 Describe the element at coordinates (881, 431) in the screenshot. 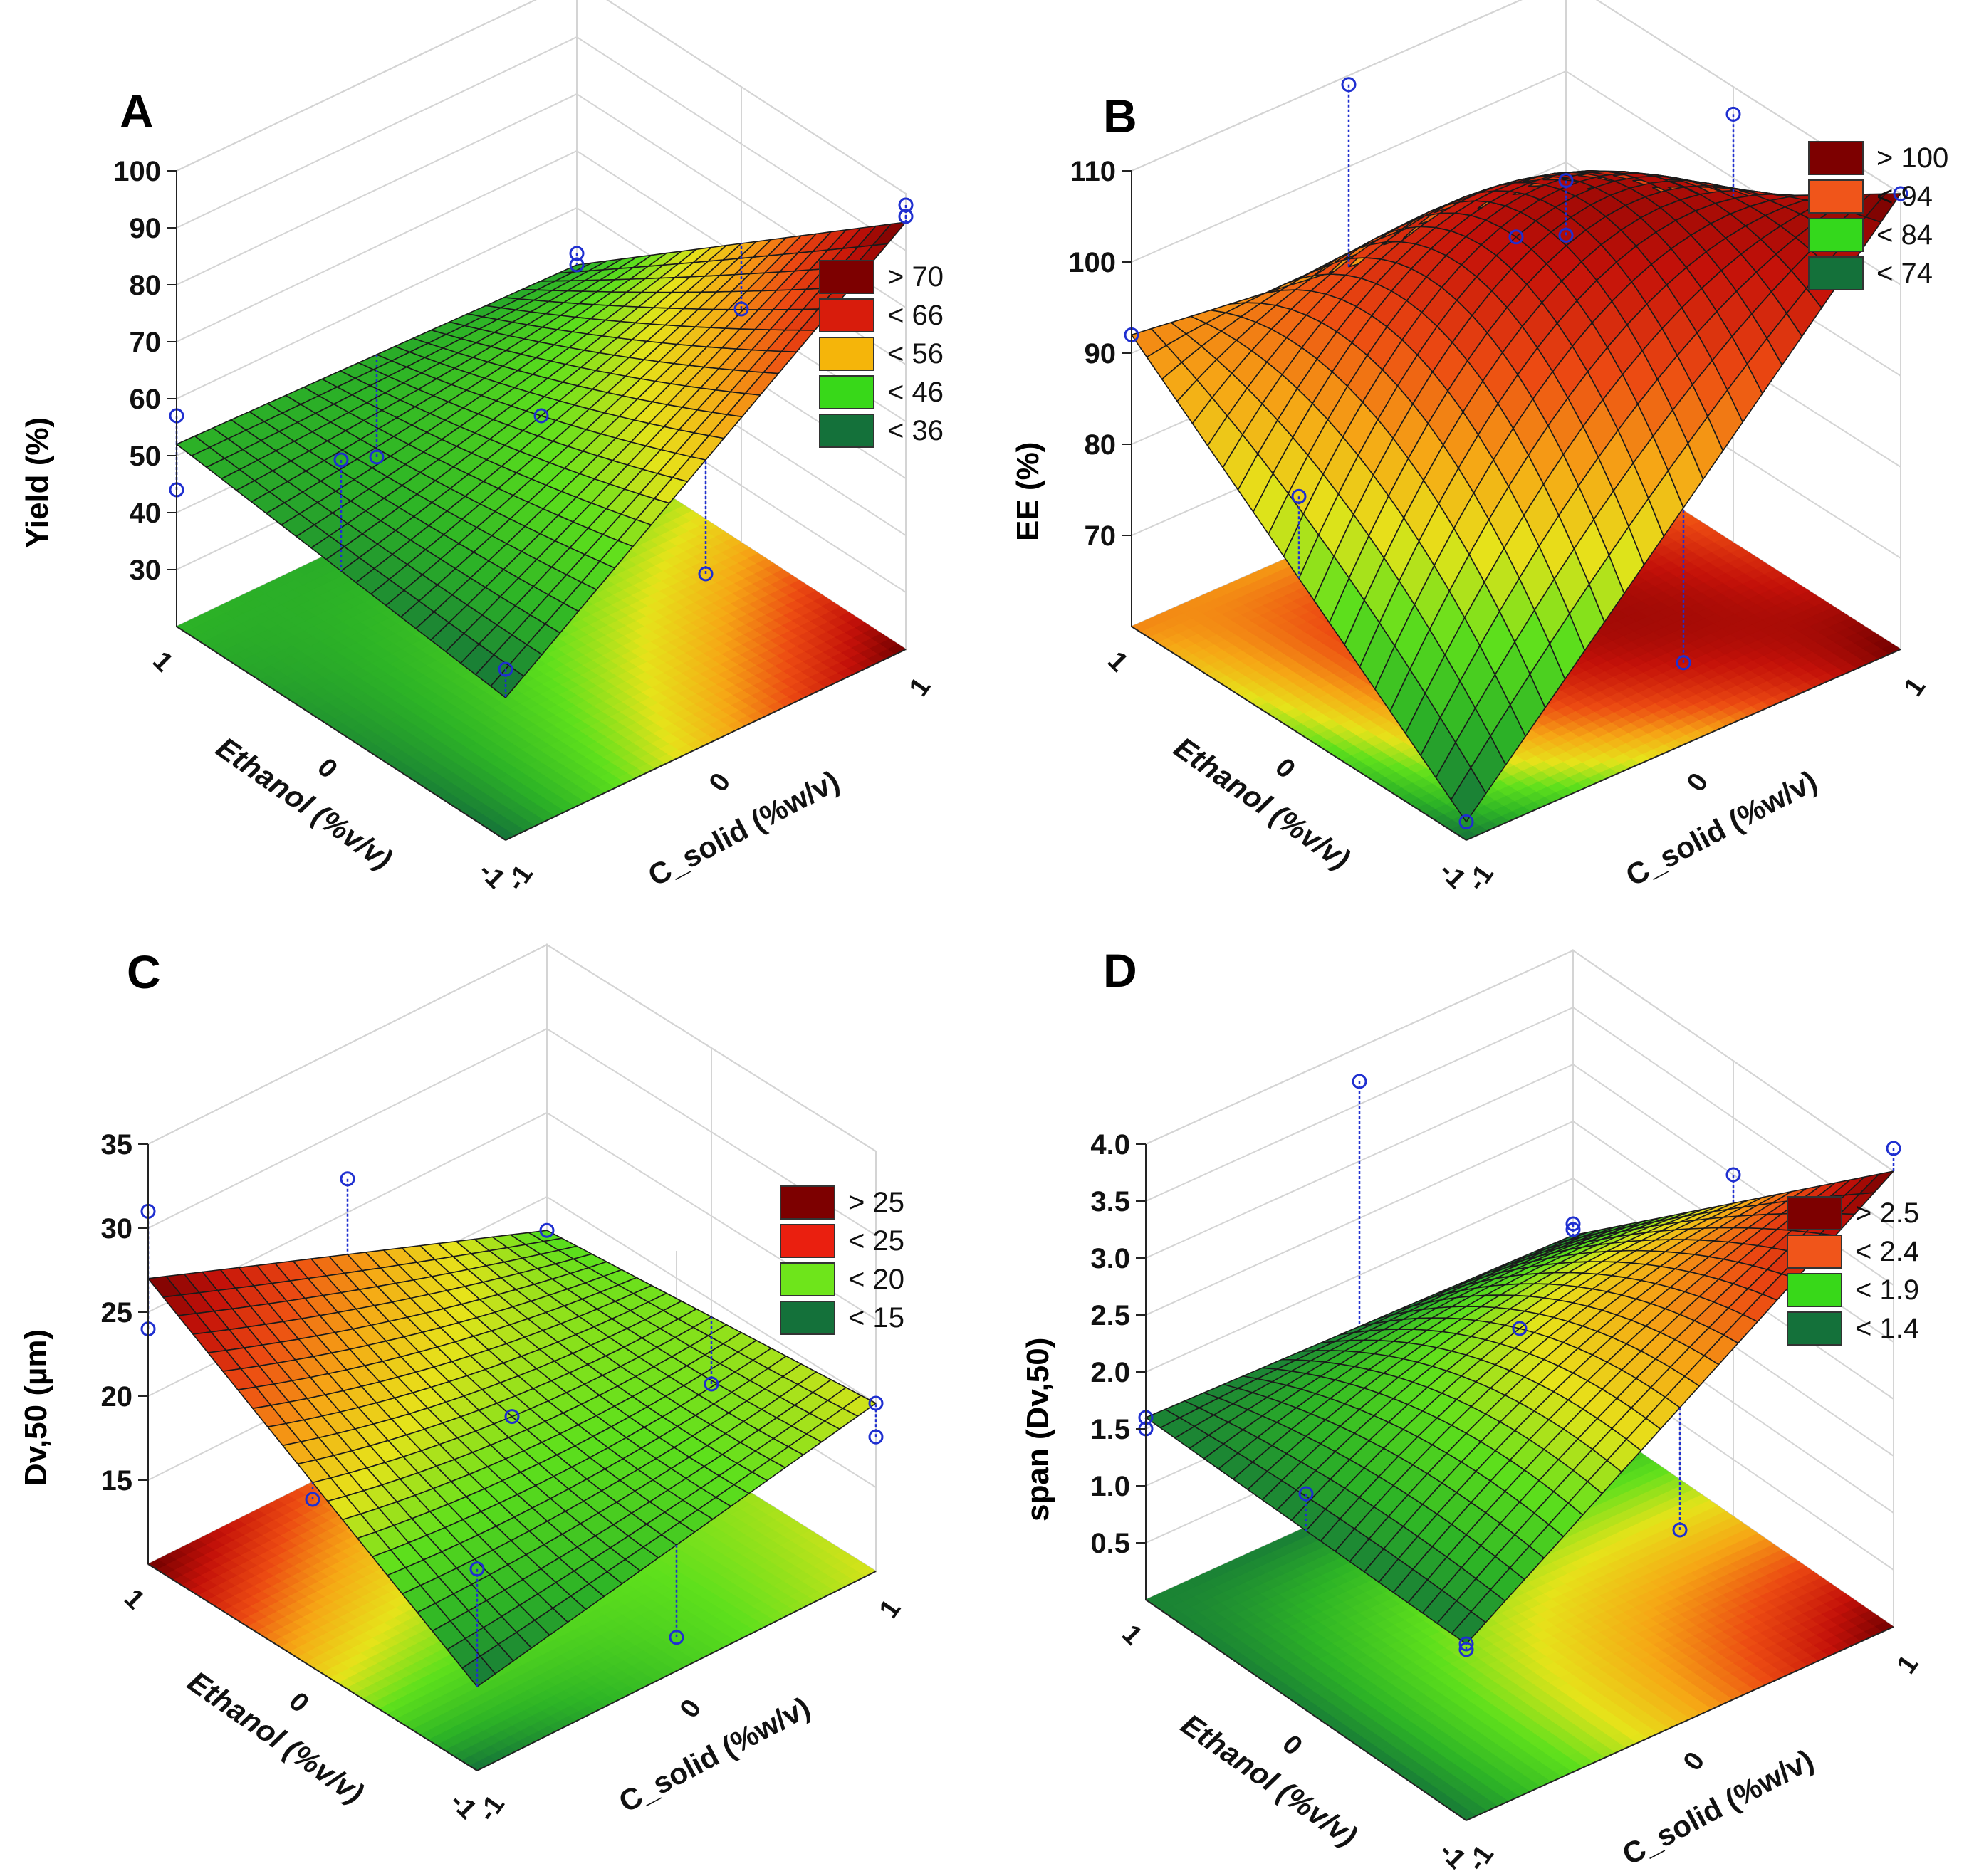

I see `legend-item: < 36` at that location.